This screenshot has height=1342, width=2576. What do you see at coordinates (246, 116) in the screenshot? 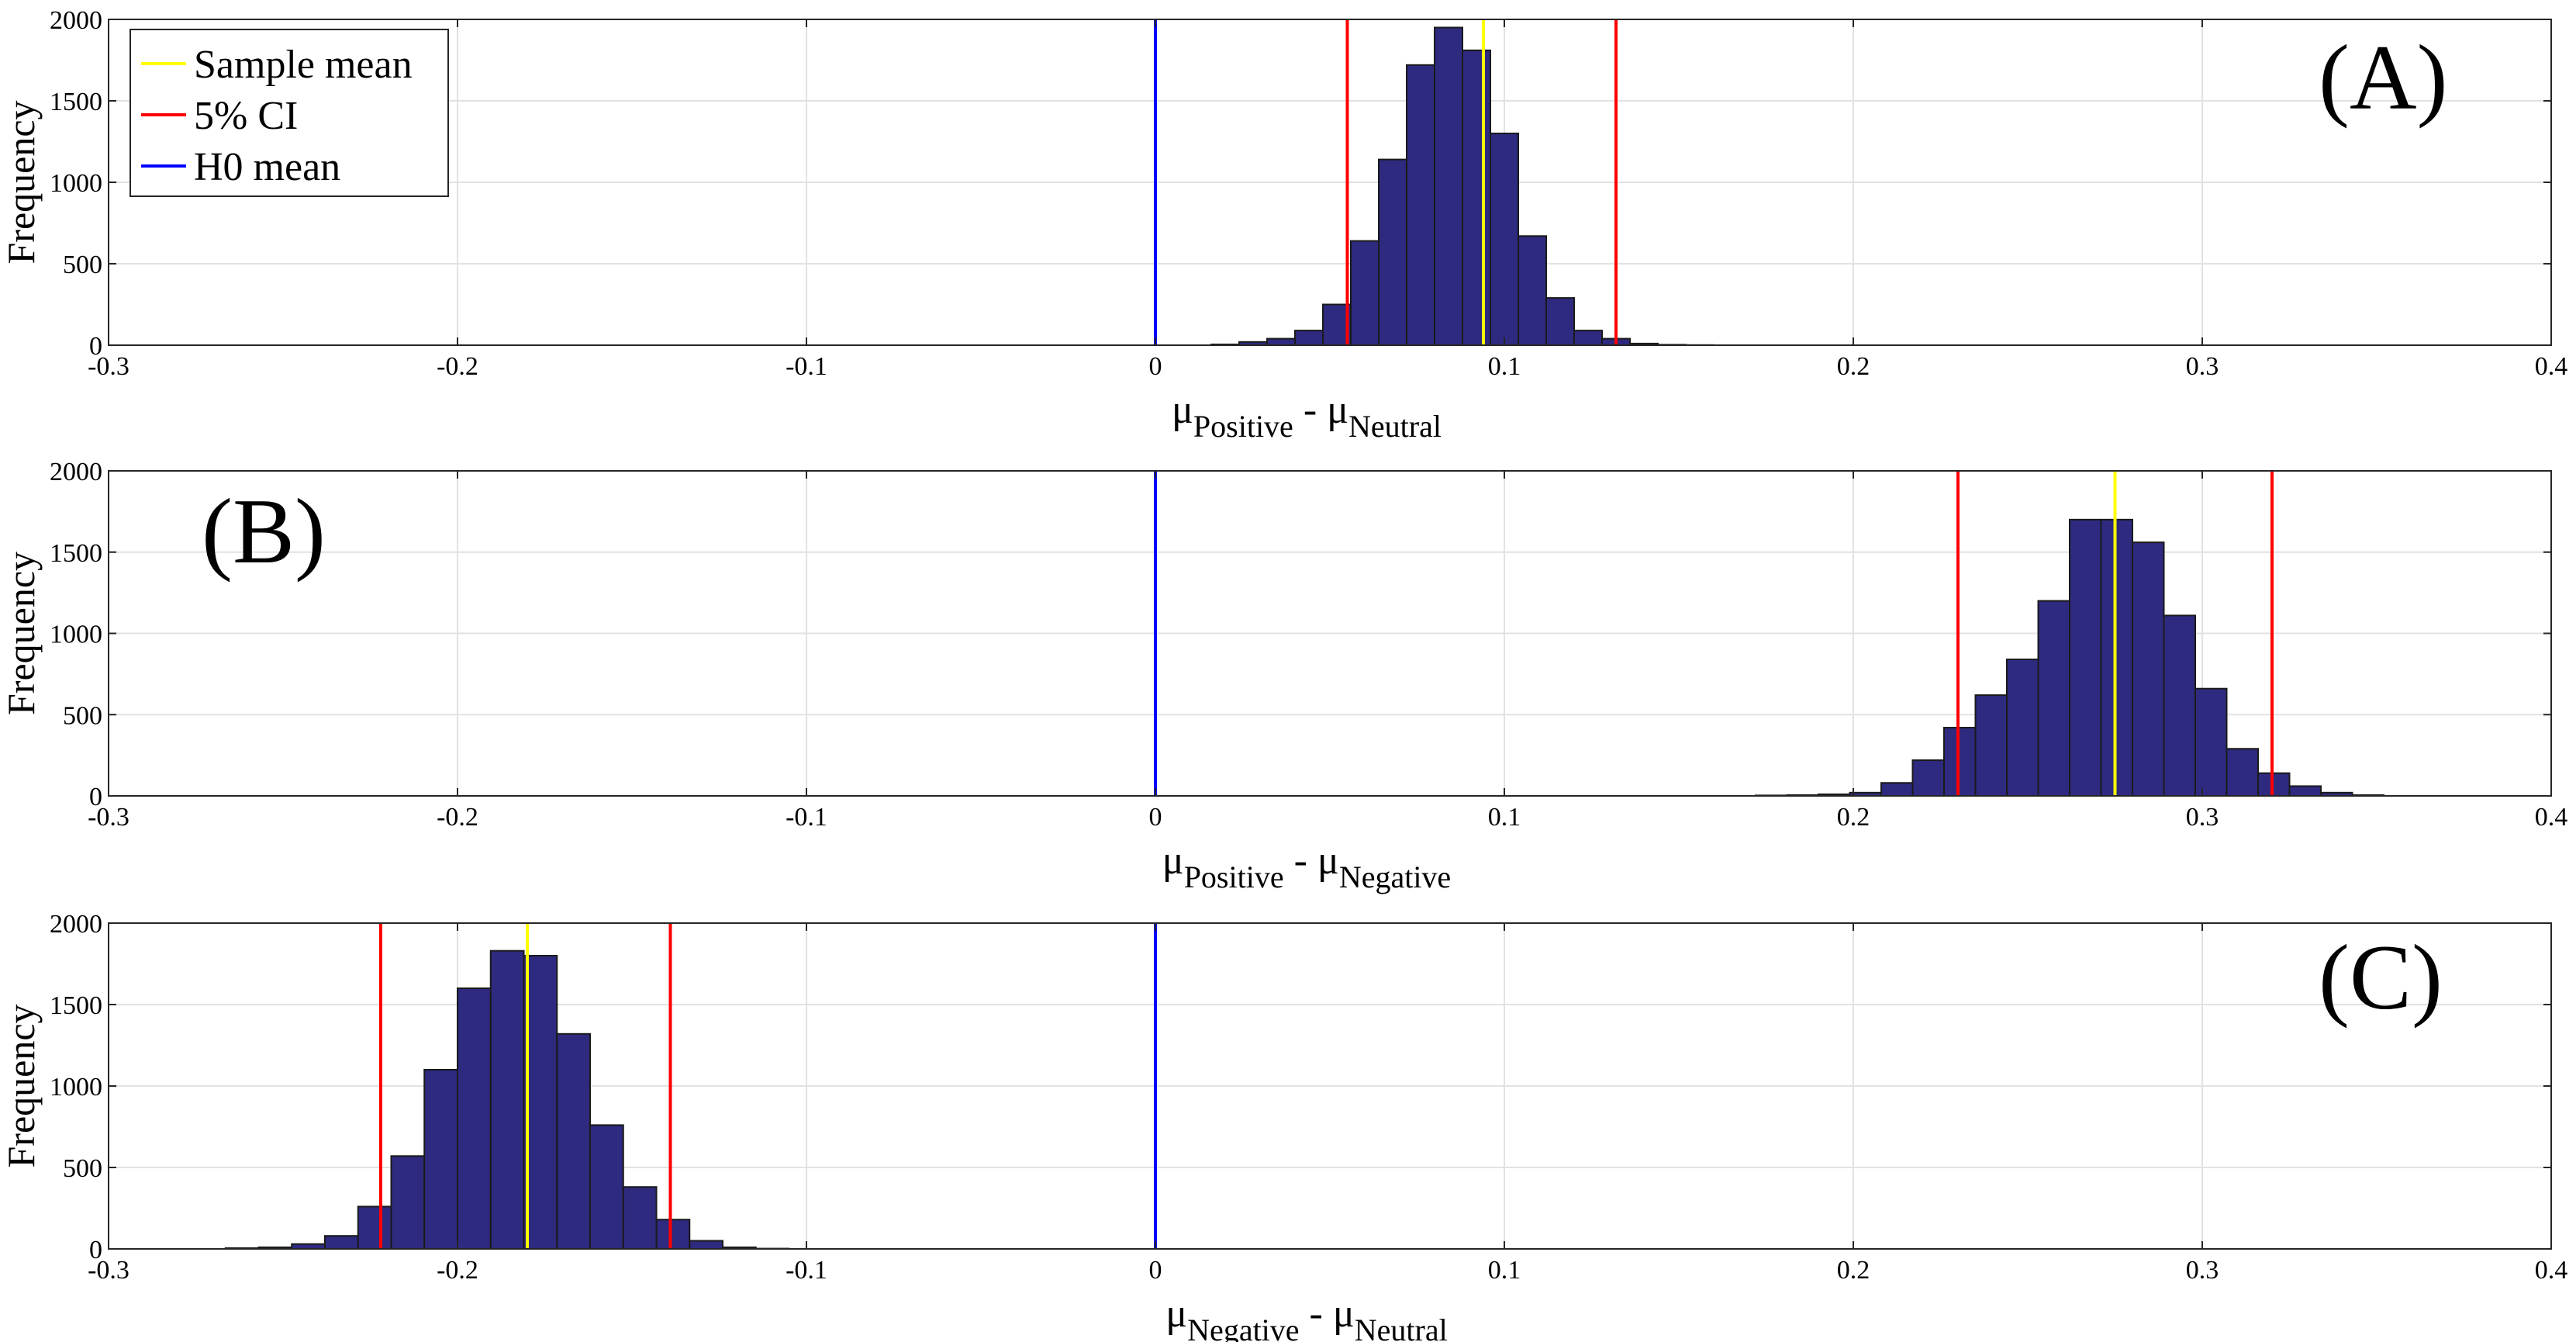
I see `legend-label: 5% CI` at bounding box center [246, 116].